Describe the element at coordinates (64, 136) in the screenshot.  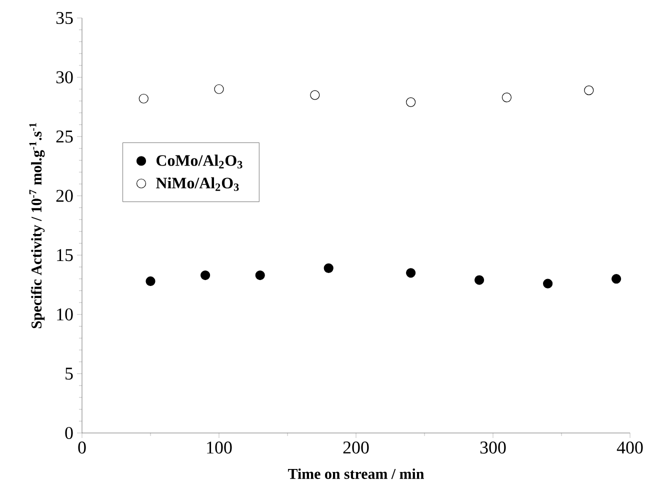
I see `y-tick-label: 25` at that location.